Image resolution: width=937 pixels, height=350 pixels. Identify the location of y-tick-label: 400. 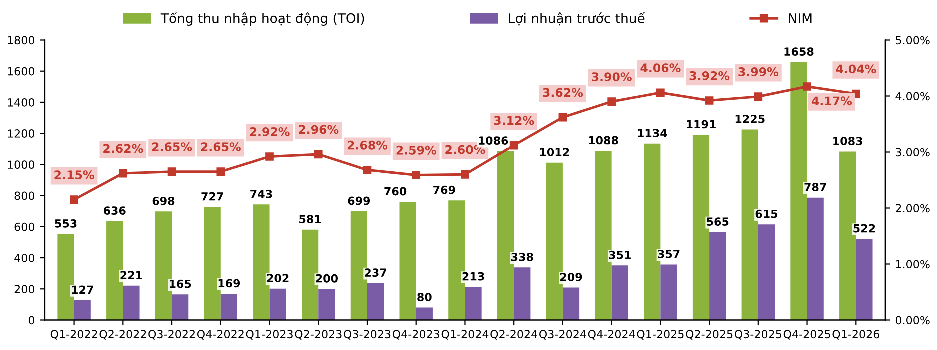
(24, 258).